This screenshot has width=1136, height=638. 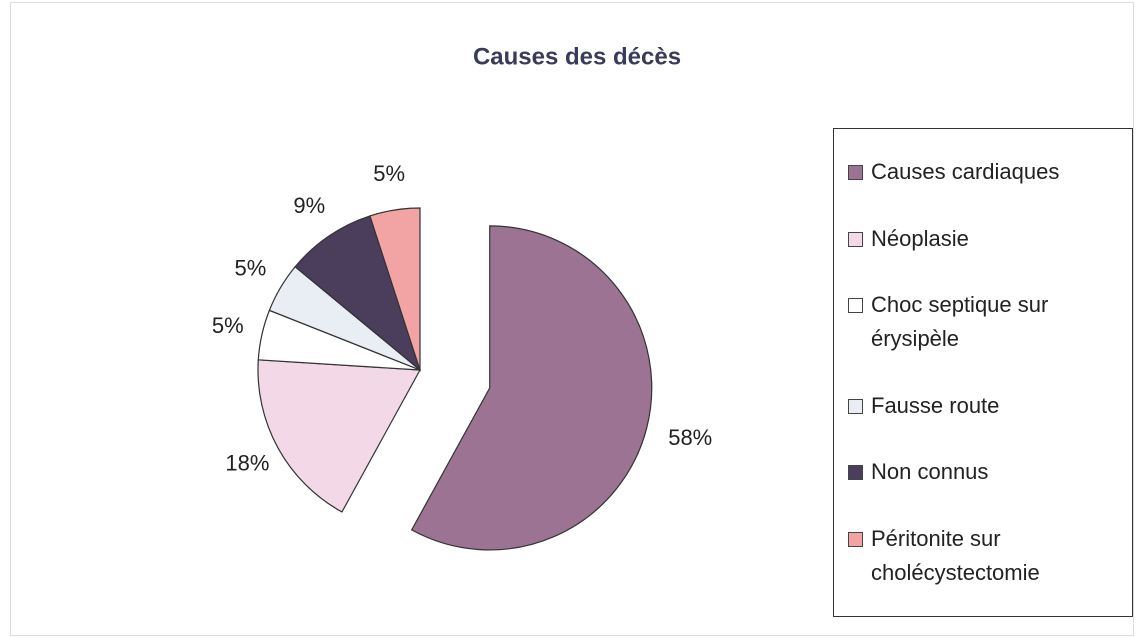 I want to click on legend-label: Néoplasie, so click(x=920, y=238).